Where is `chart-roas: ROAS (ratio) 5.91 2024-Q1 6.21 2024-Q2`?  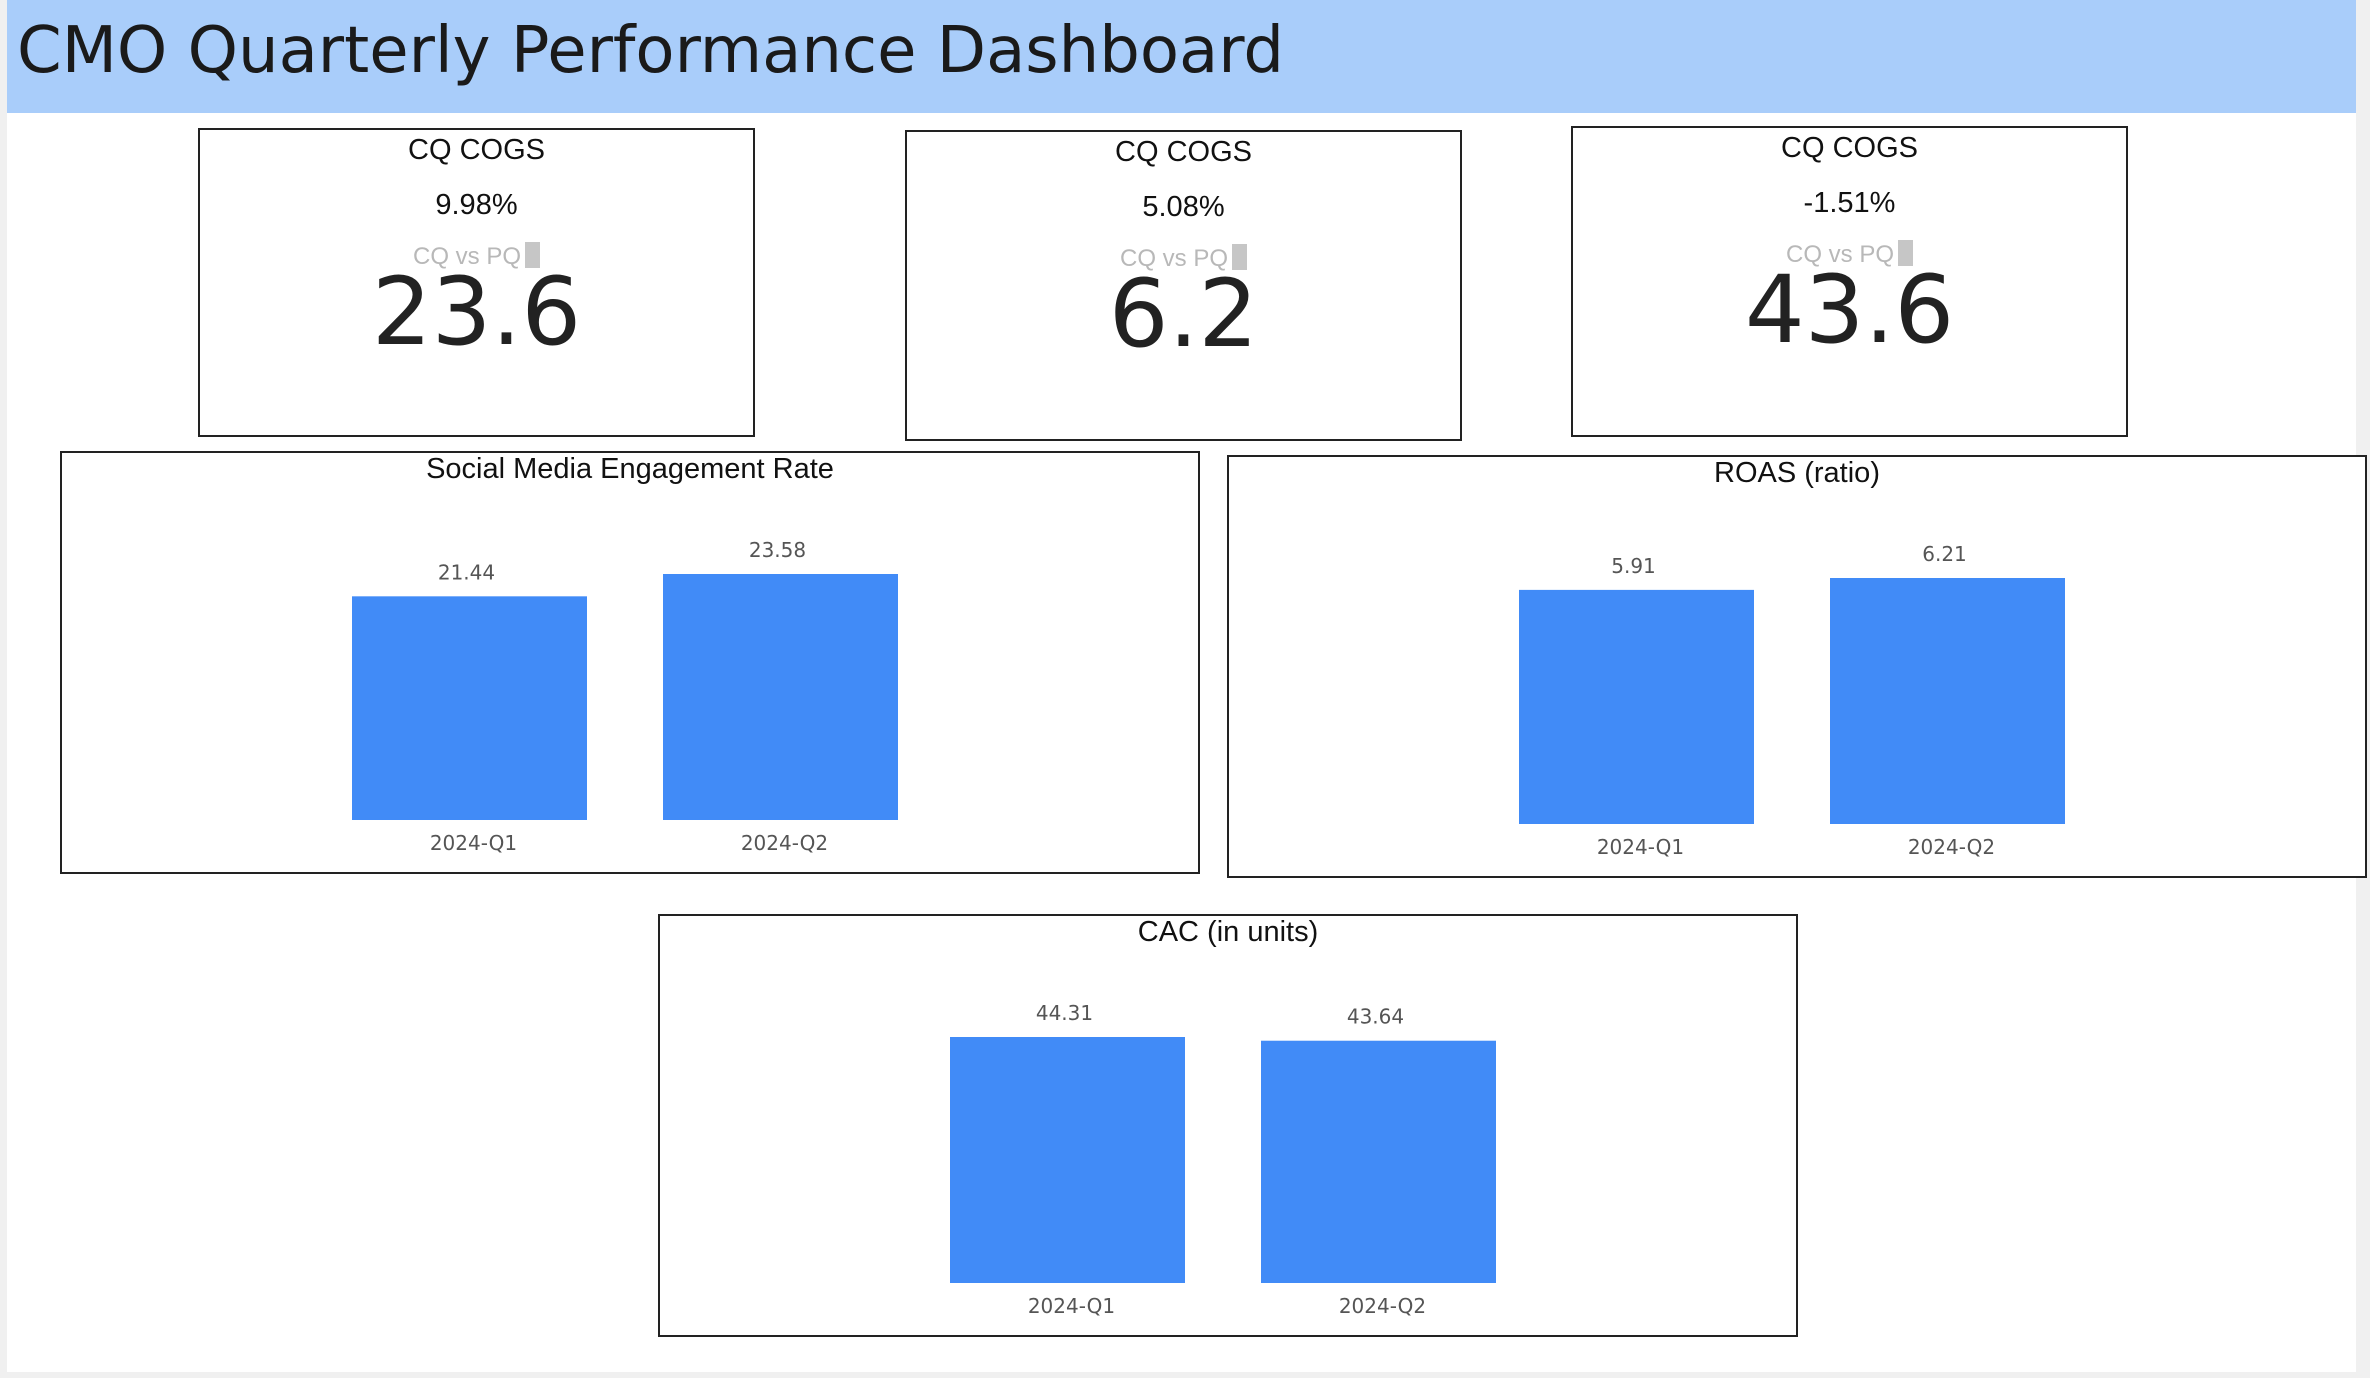
chart-roas: ROAS (ratio) 5.91 2024-Q1 6.21 2024-Q2 is located at coordinates (1797, 666).